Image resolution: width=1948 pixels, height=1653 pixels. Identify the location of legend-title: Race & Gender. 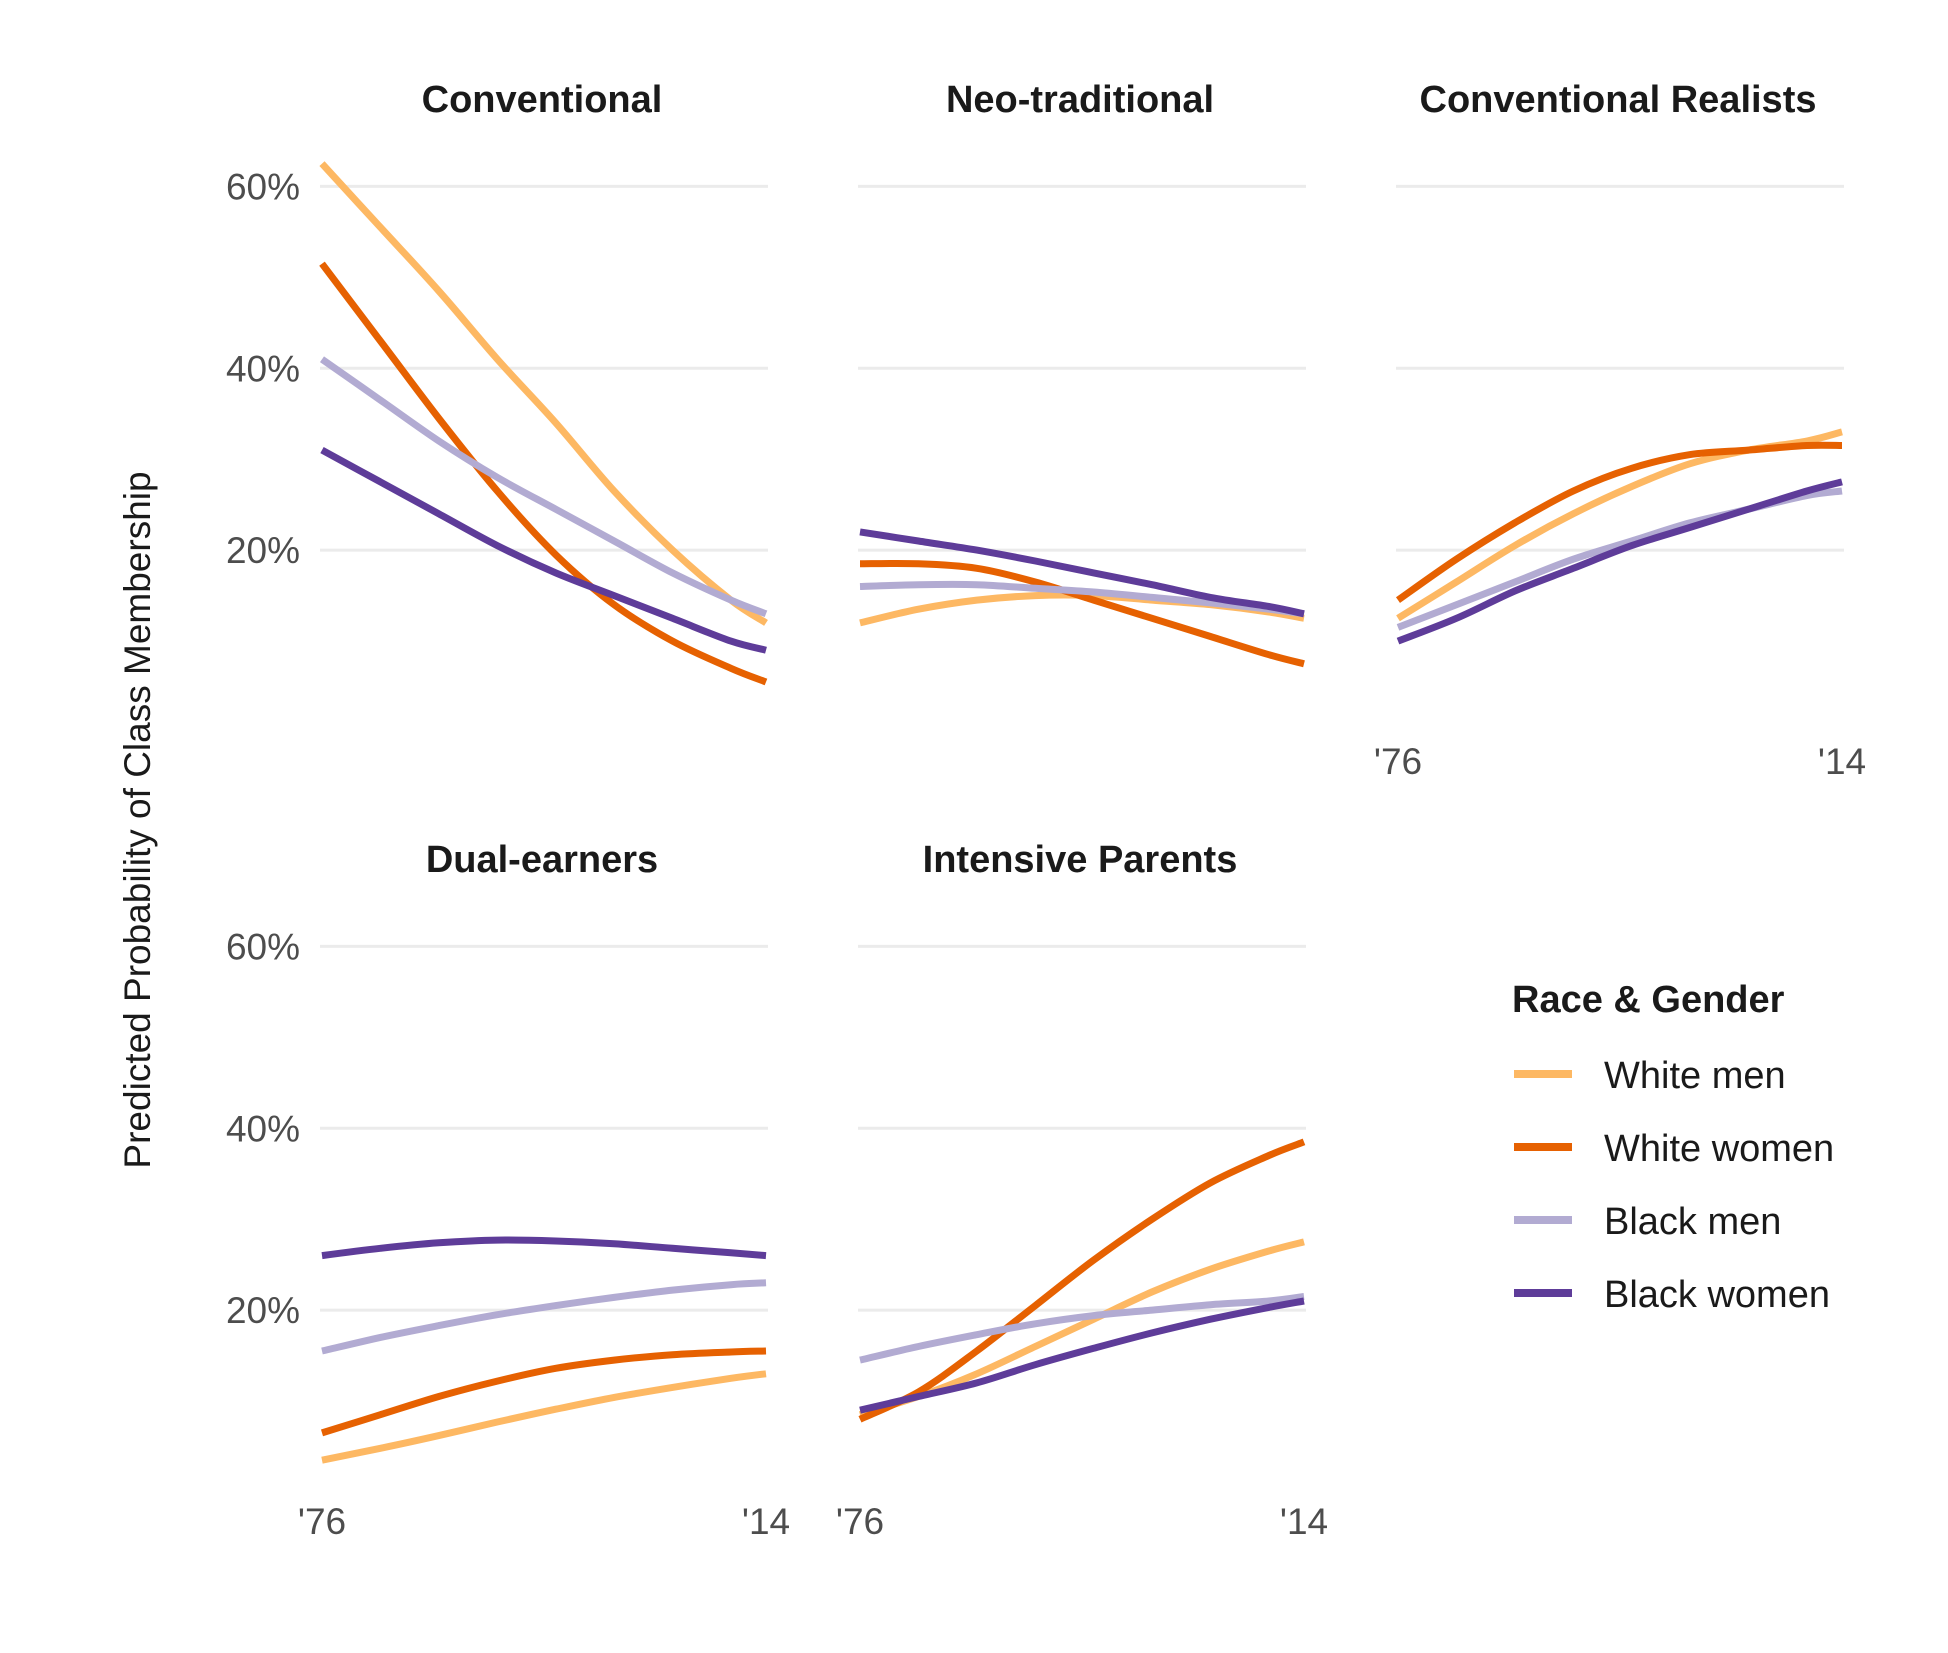
(1648, 1000).